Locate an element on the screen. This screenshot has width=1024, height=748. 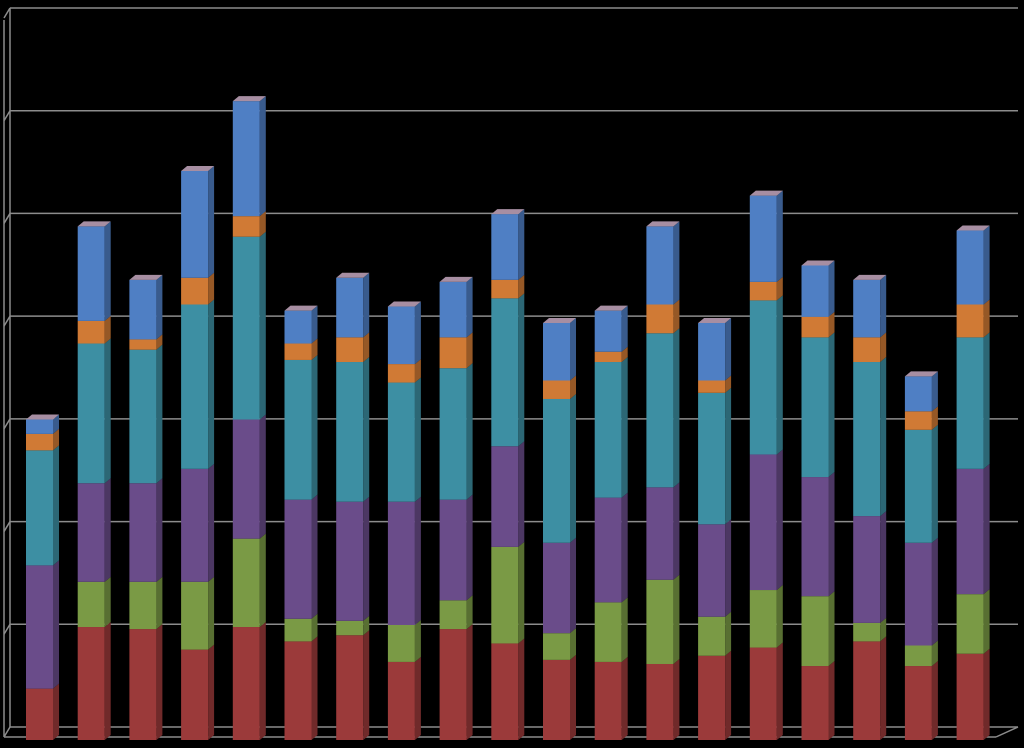
x-axis-depth is located at coordinates (1007, 732).